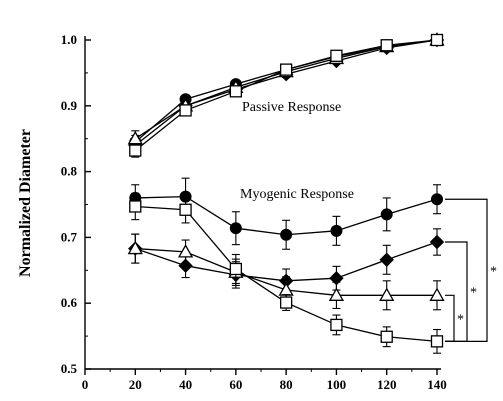 The height and width of the screenshot is (401, 503). Describe the element at coordinates (25, 203) in the screenshot. I see `y-axis-title: Normalized Diameter` at that location.